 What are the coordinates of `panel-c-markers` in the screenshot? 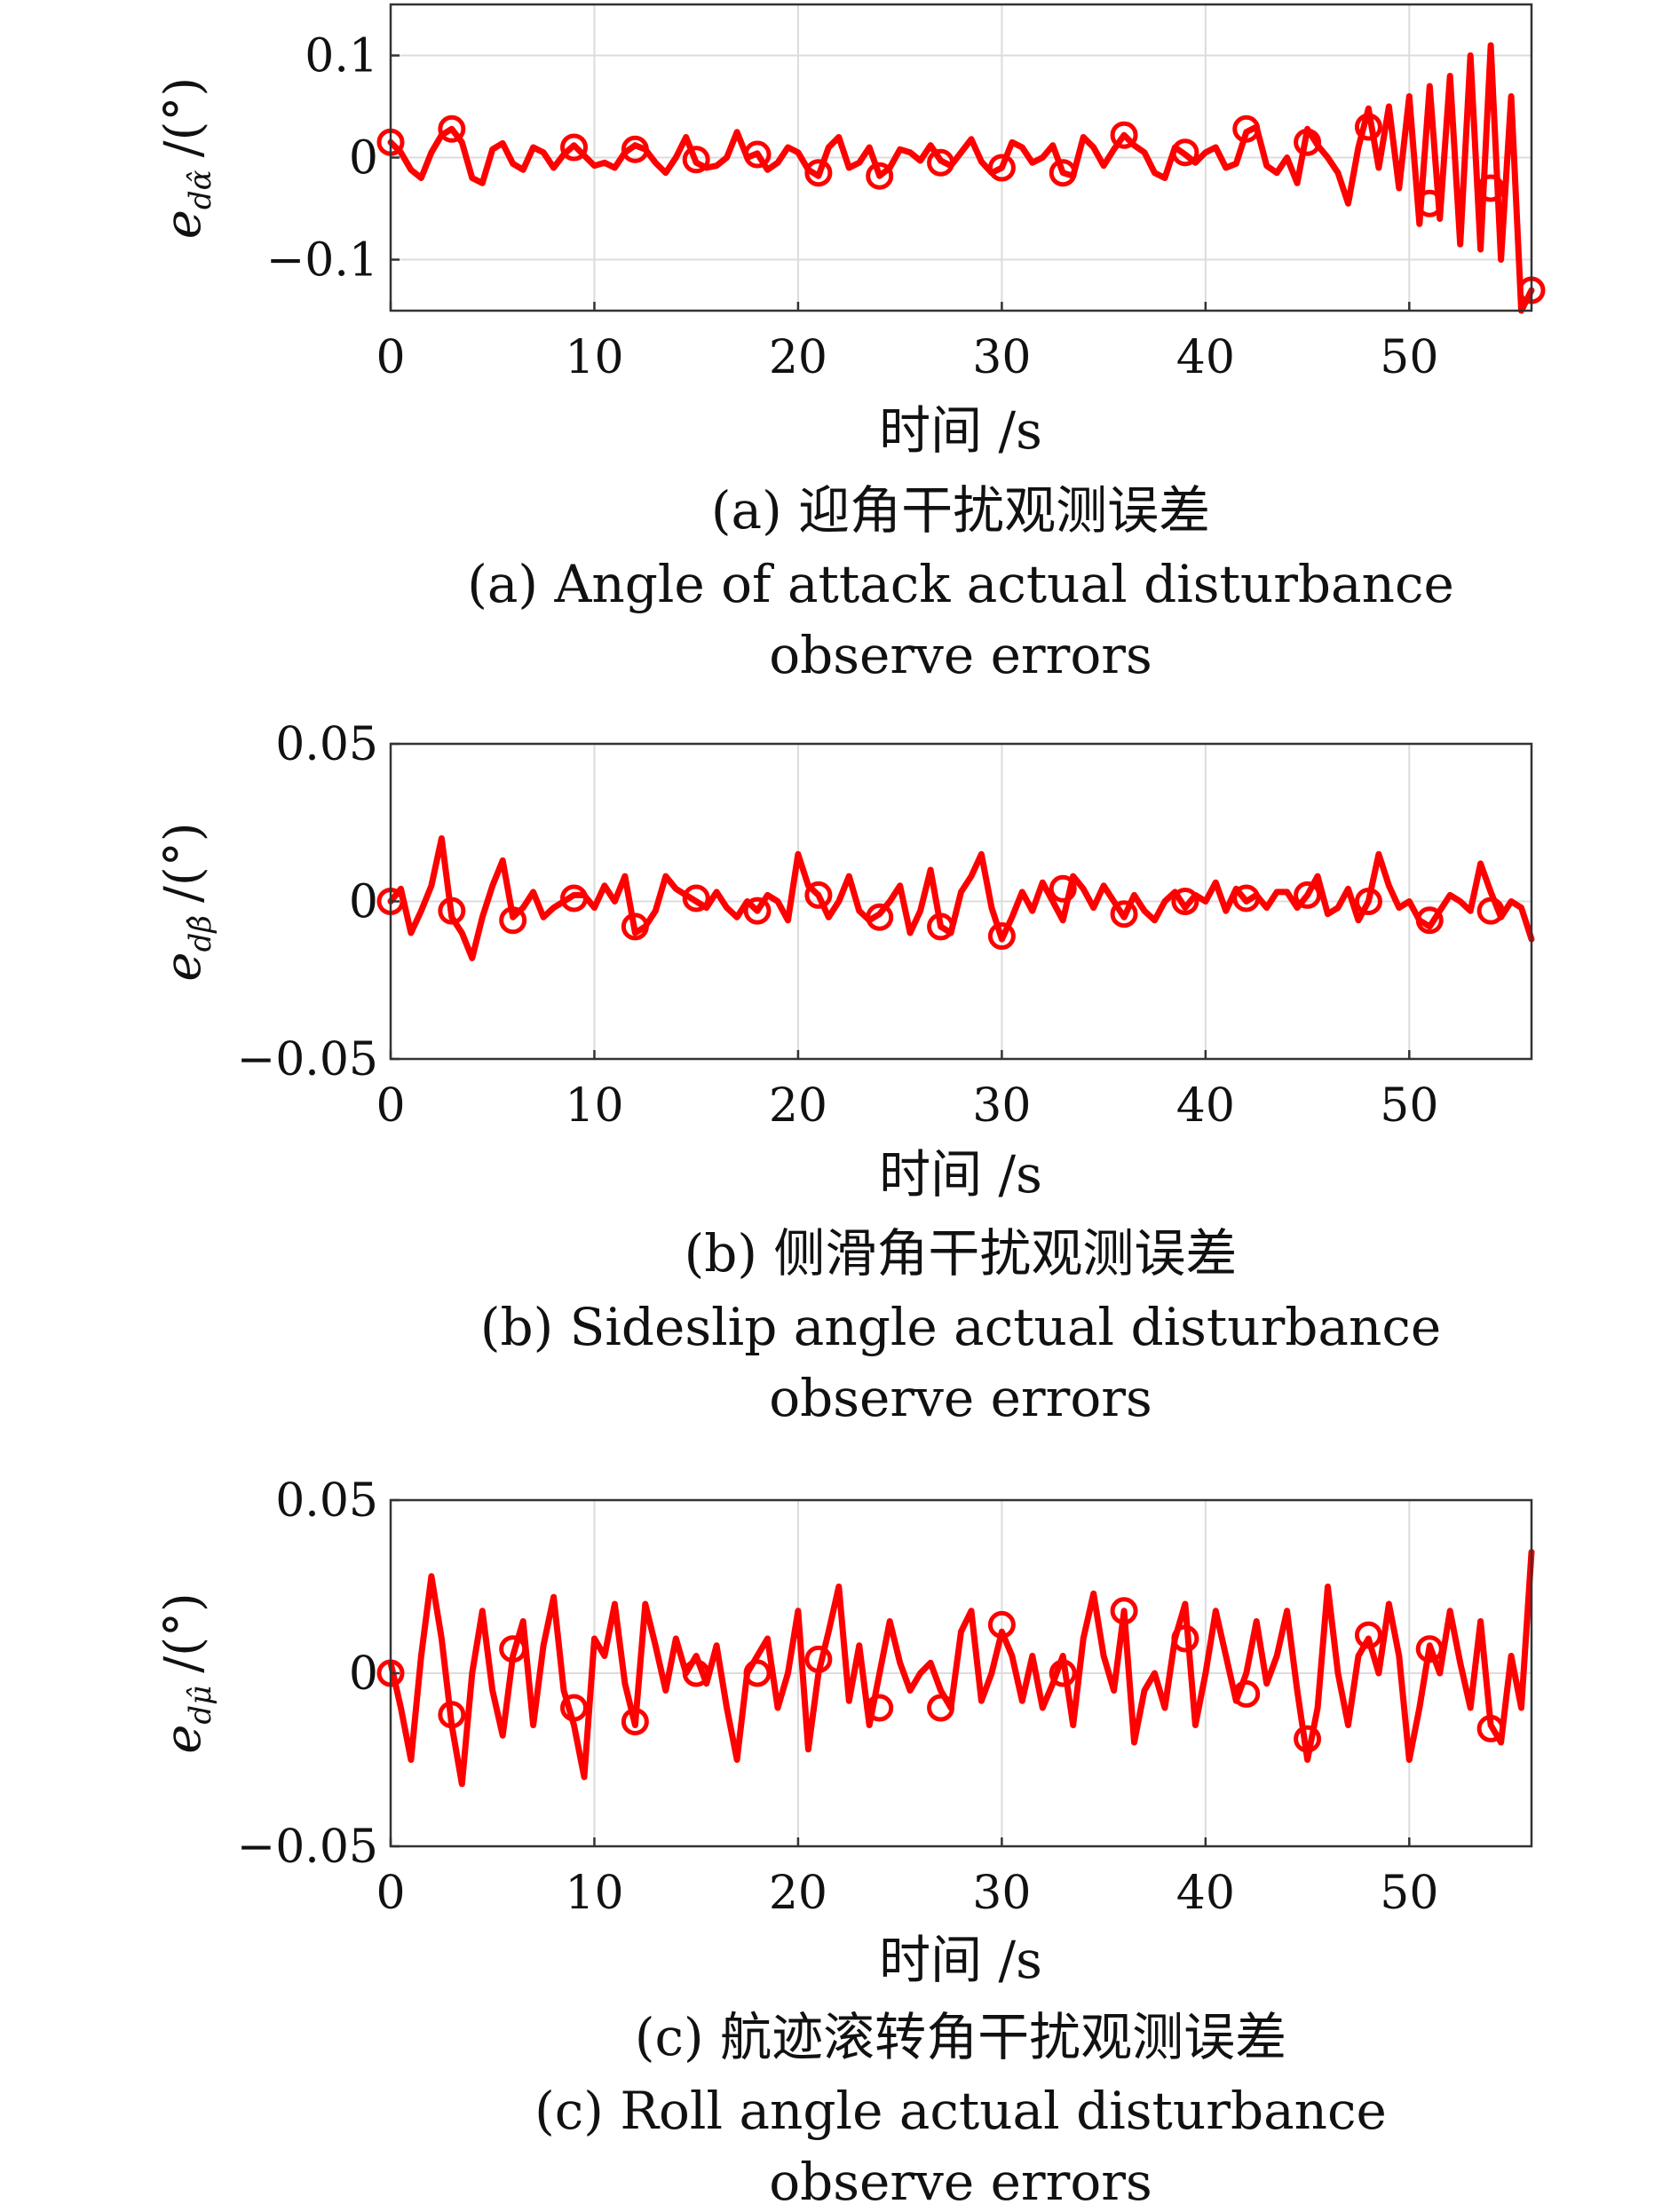 It's located at (940, 1675).